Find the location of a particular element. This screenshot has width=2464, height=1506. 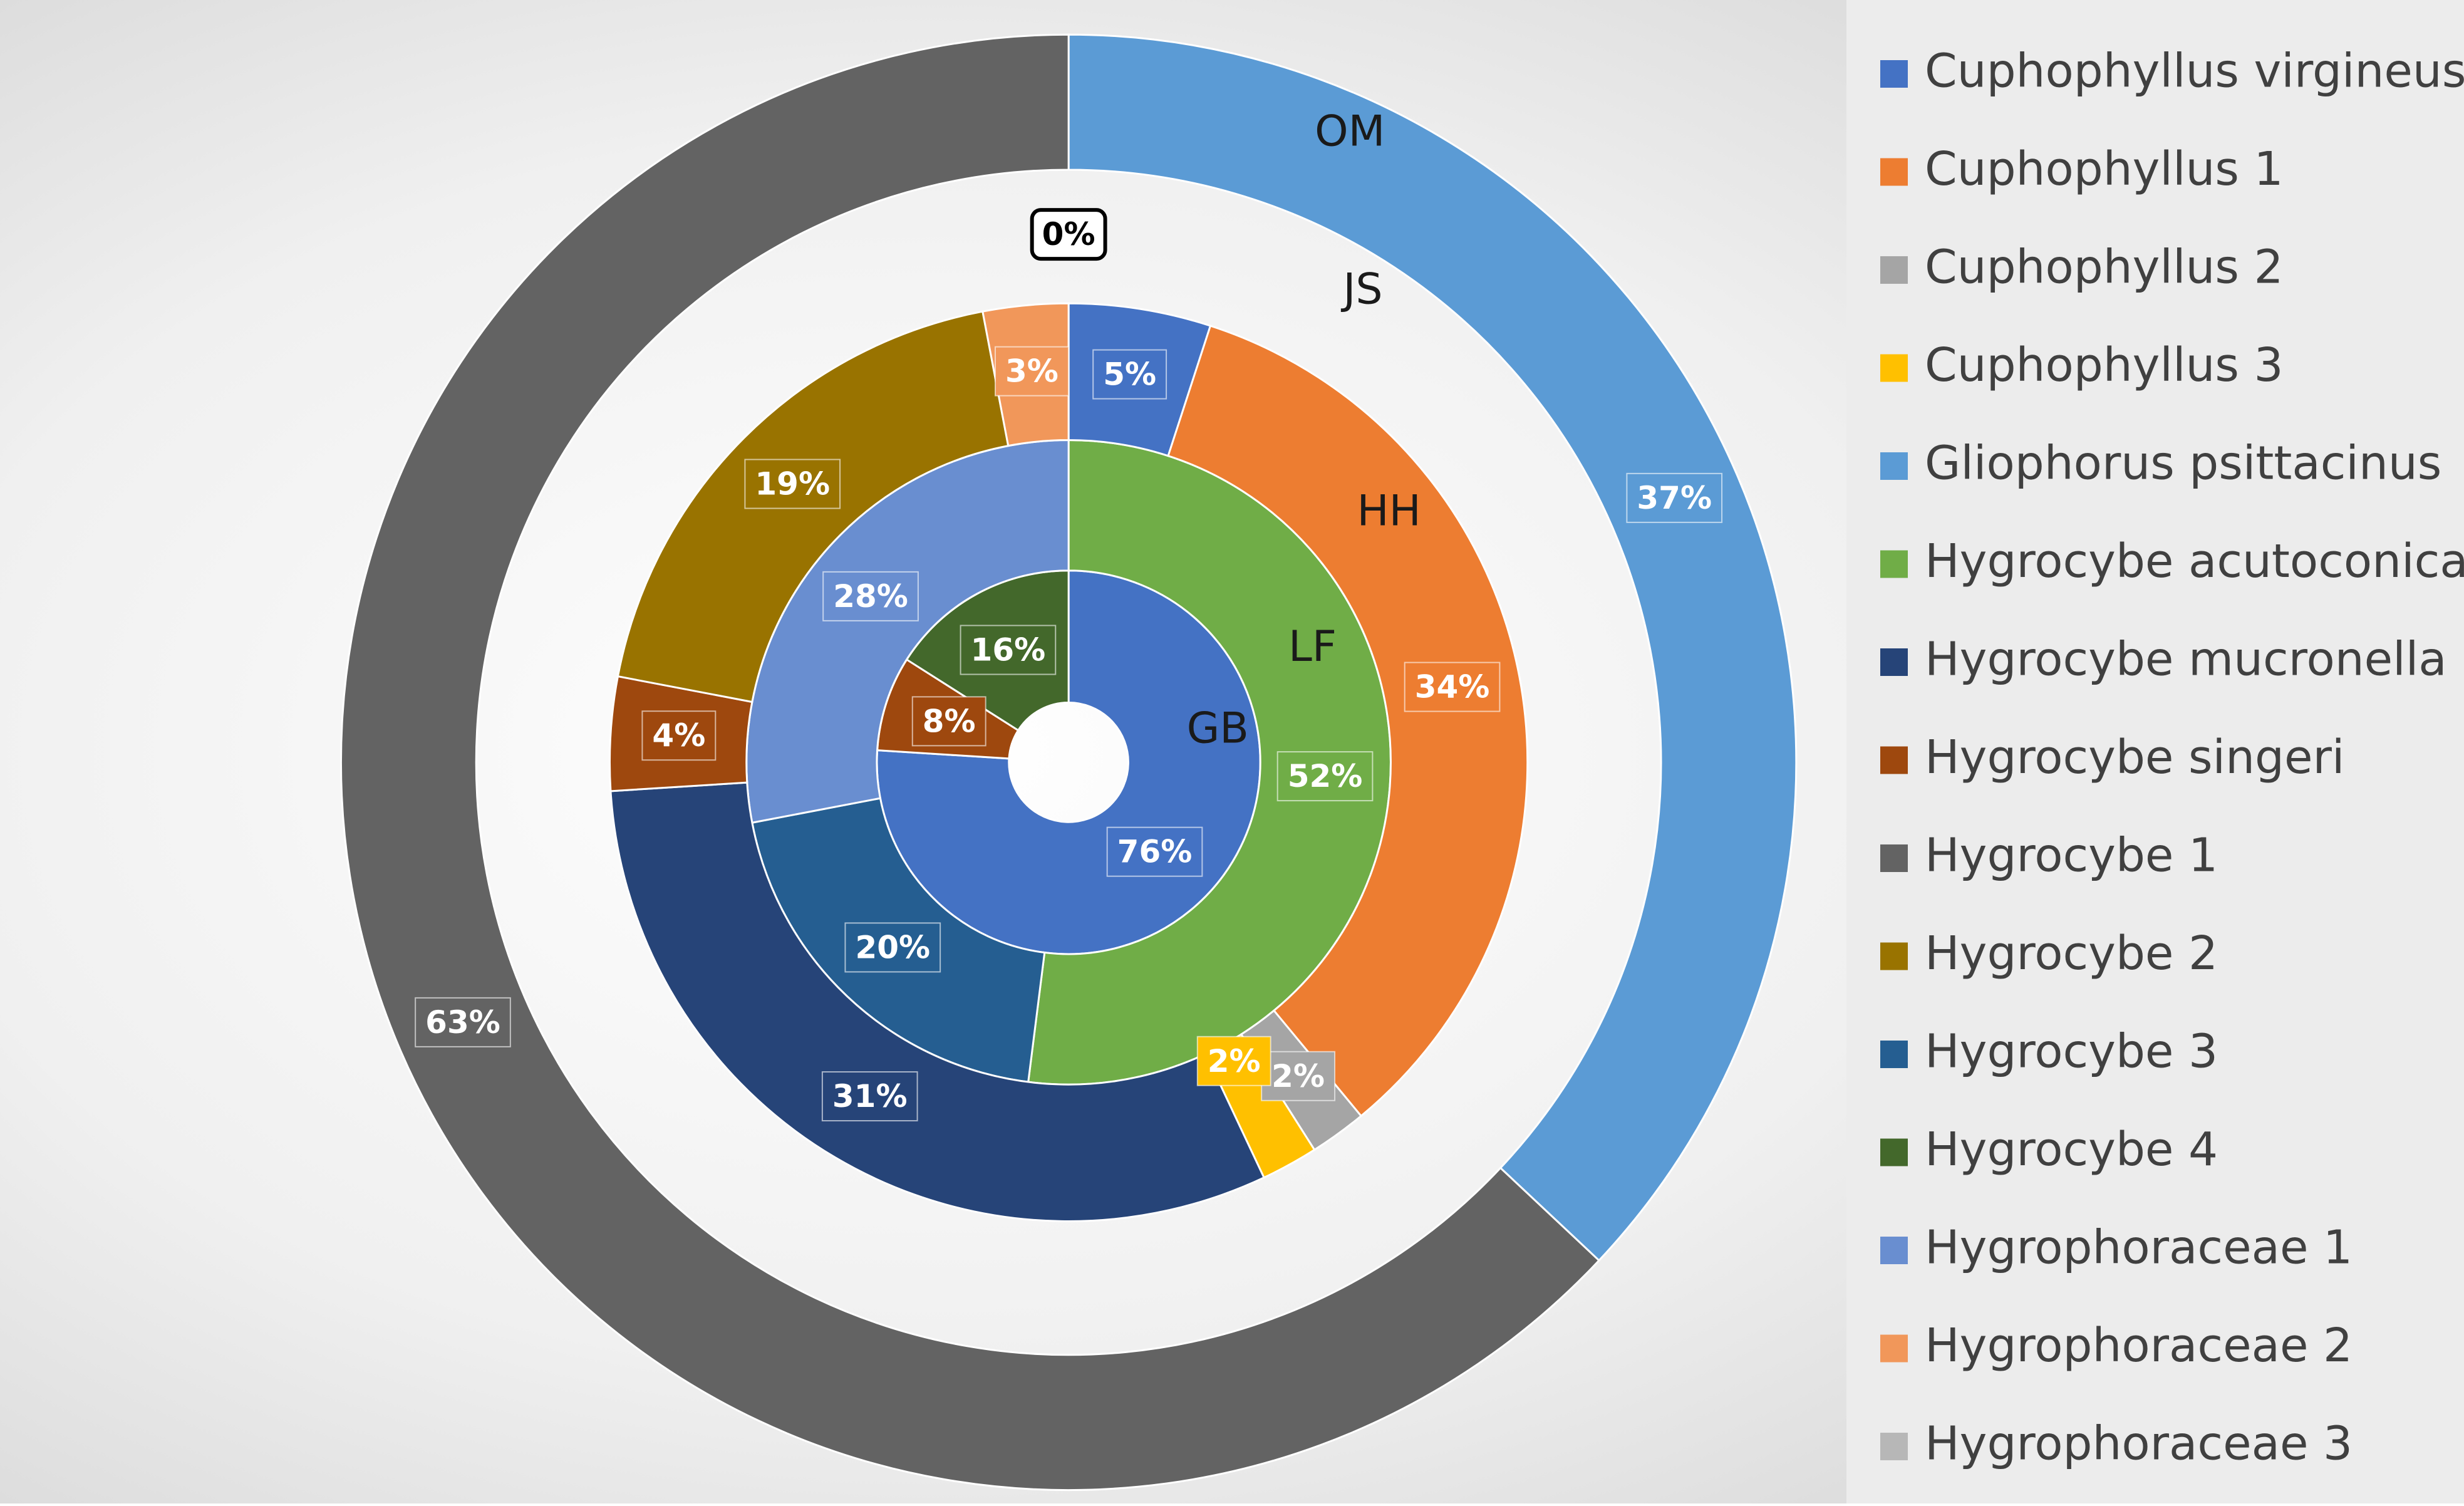

data-label-text: 20% is located at coordinates (892, 947).